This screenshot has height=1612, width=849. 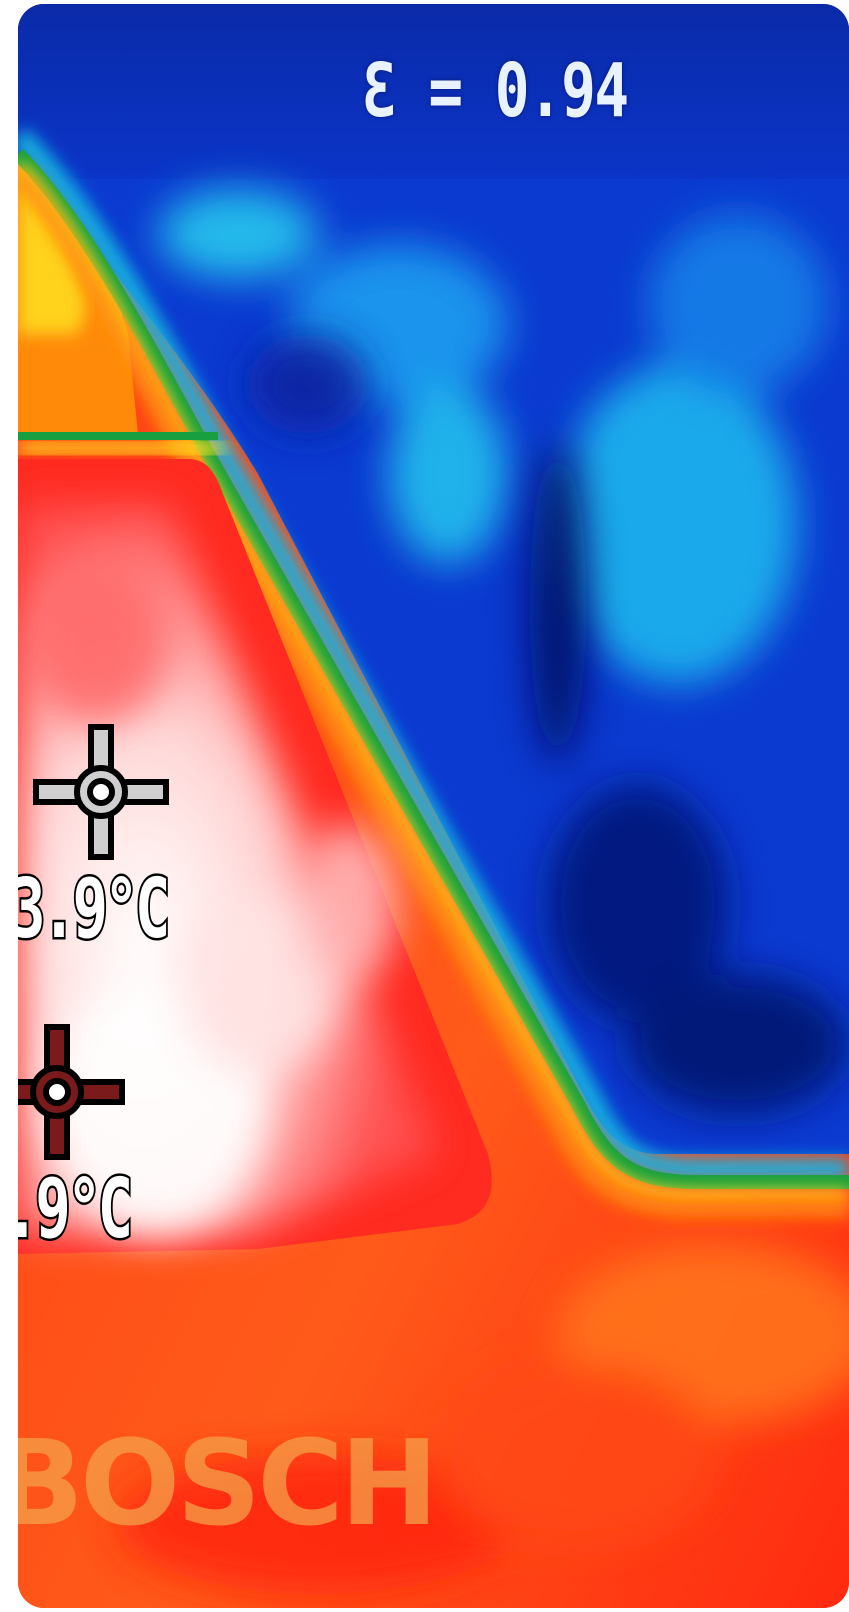 What do you see at coordinates (495, 91) in the screenshot?
I see `emissivity-label: Ɛ = 0.94` at bounding box center [495, 91].